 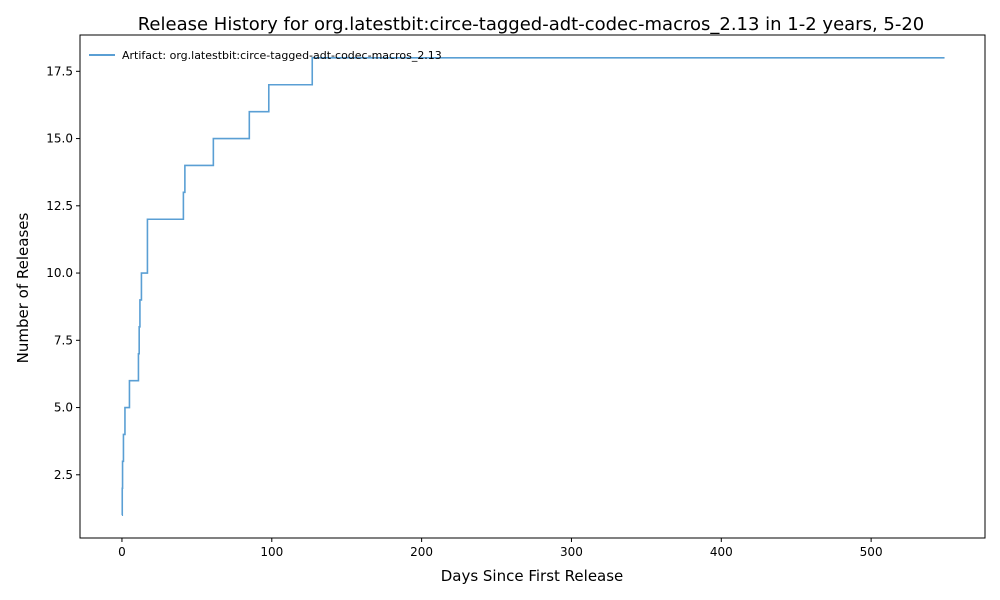 I want to click on y-tick-label: 7.5, so click(x=63, y=340).